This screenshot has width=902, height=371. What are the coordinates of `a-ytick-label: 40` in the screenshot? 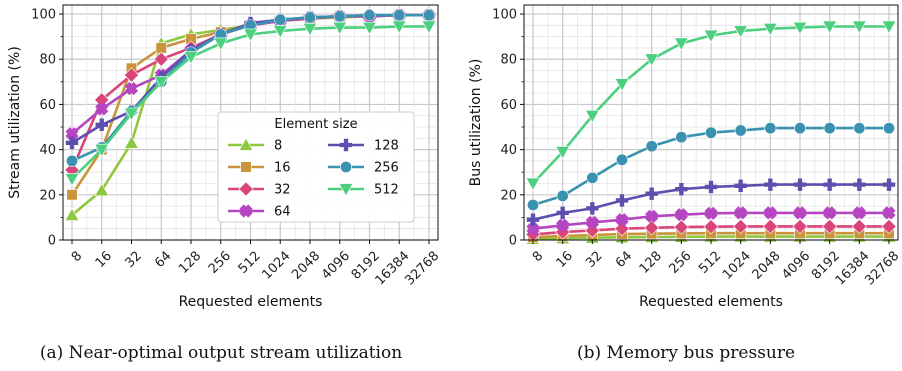 It's located at (47, 150).